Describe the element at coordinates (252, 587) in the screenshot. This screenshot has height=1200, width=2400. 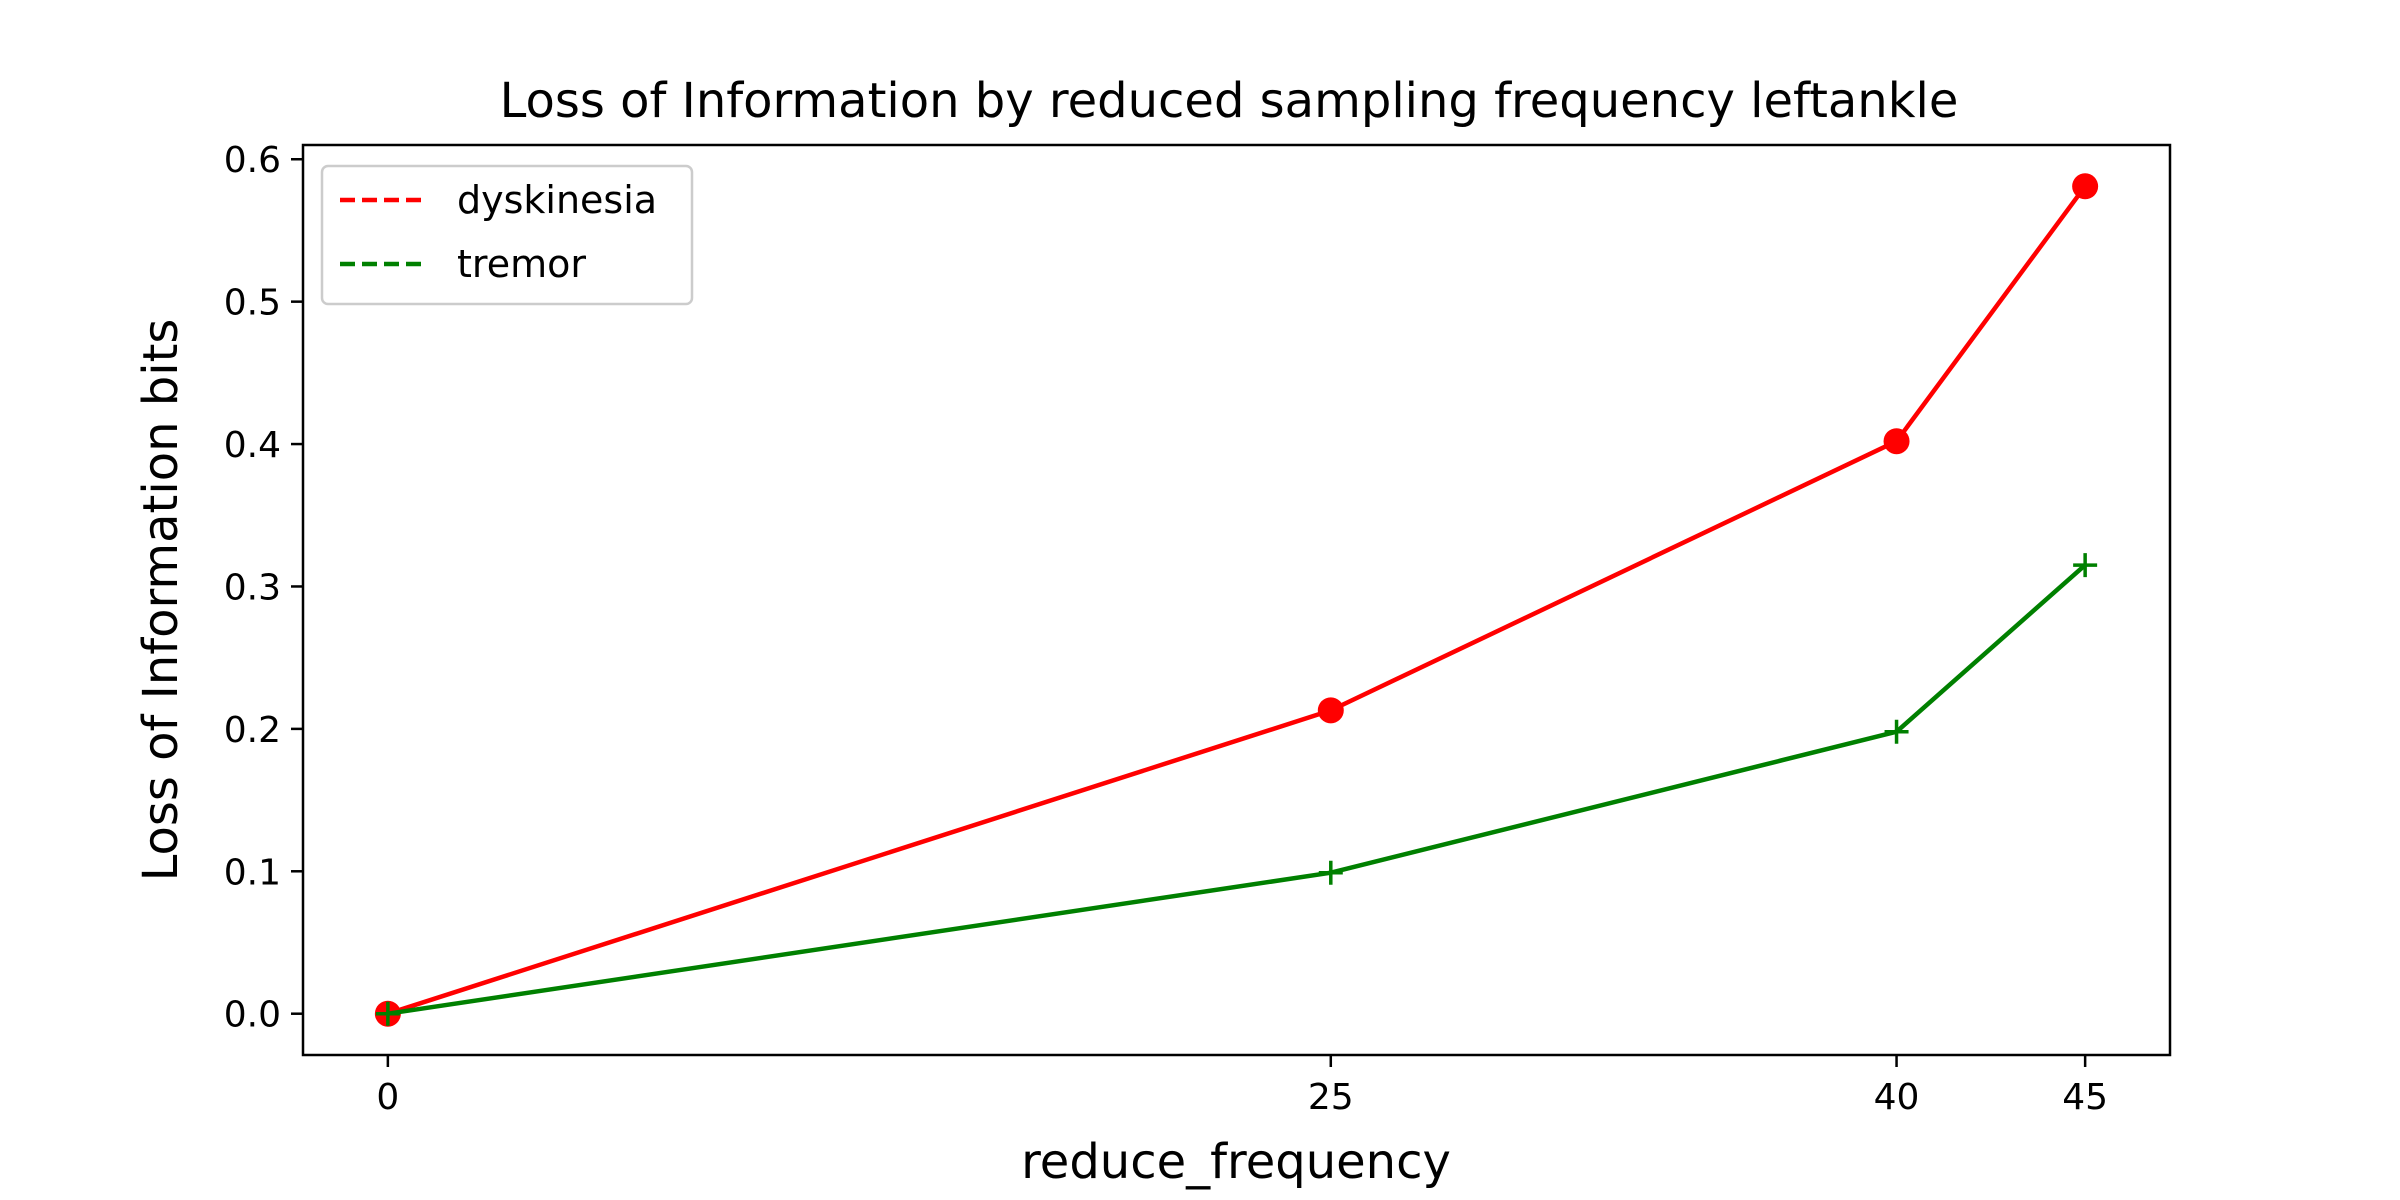
I see `y-tick-label: 0.3` at that location.